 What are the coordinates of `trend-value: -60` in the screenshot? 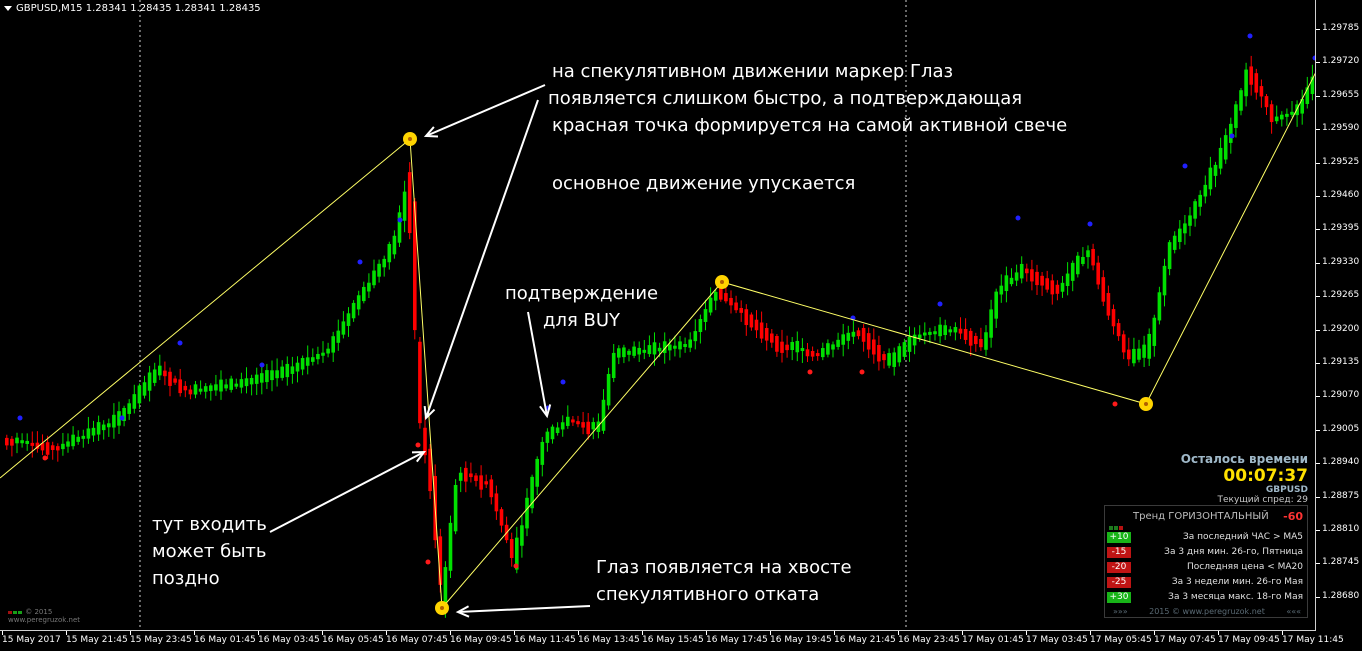 It's located at (1293, 516).